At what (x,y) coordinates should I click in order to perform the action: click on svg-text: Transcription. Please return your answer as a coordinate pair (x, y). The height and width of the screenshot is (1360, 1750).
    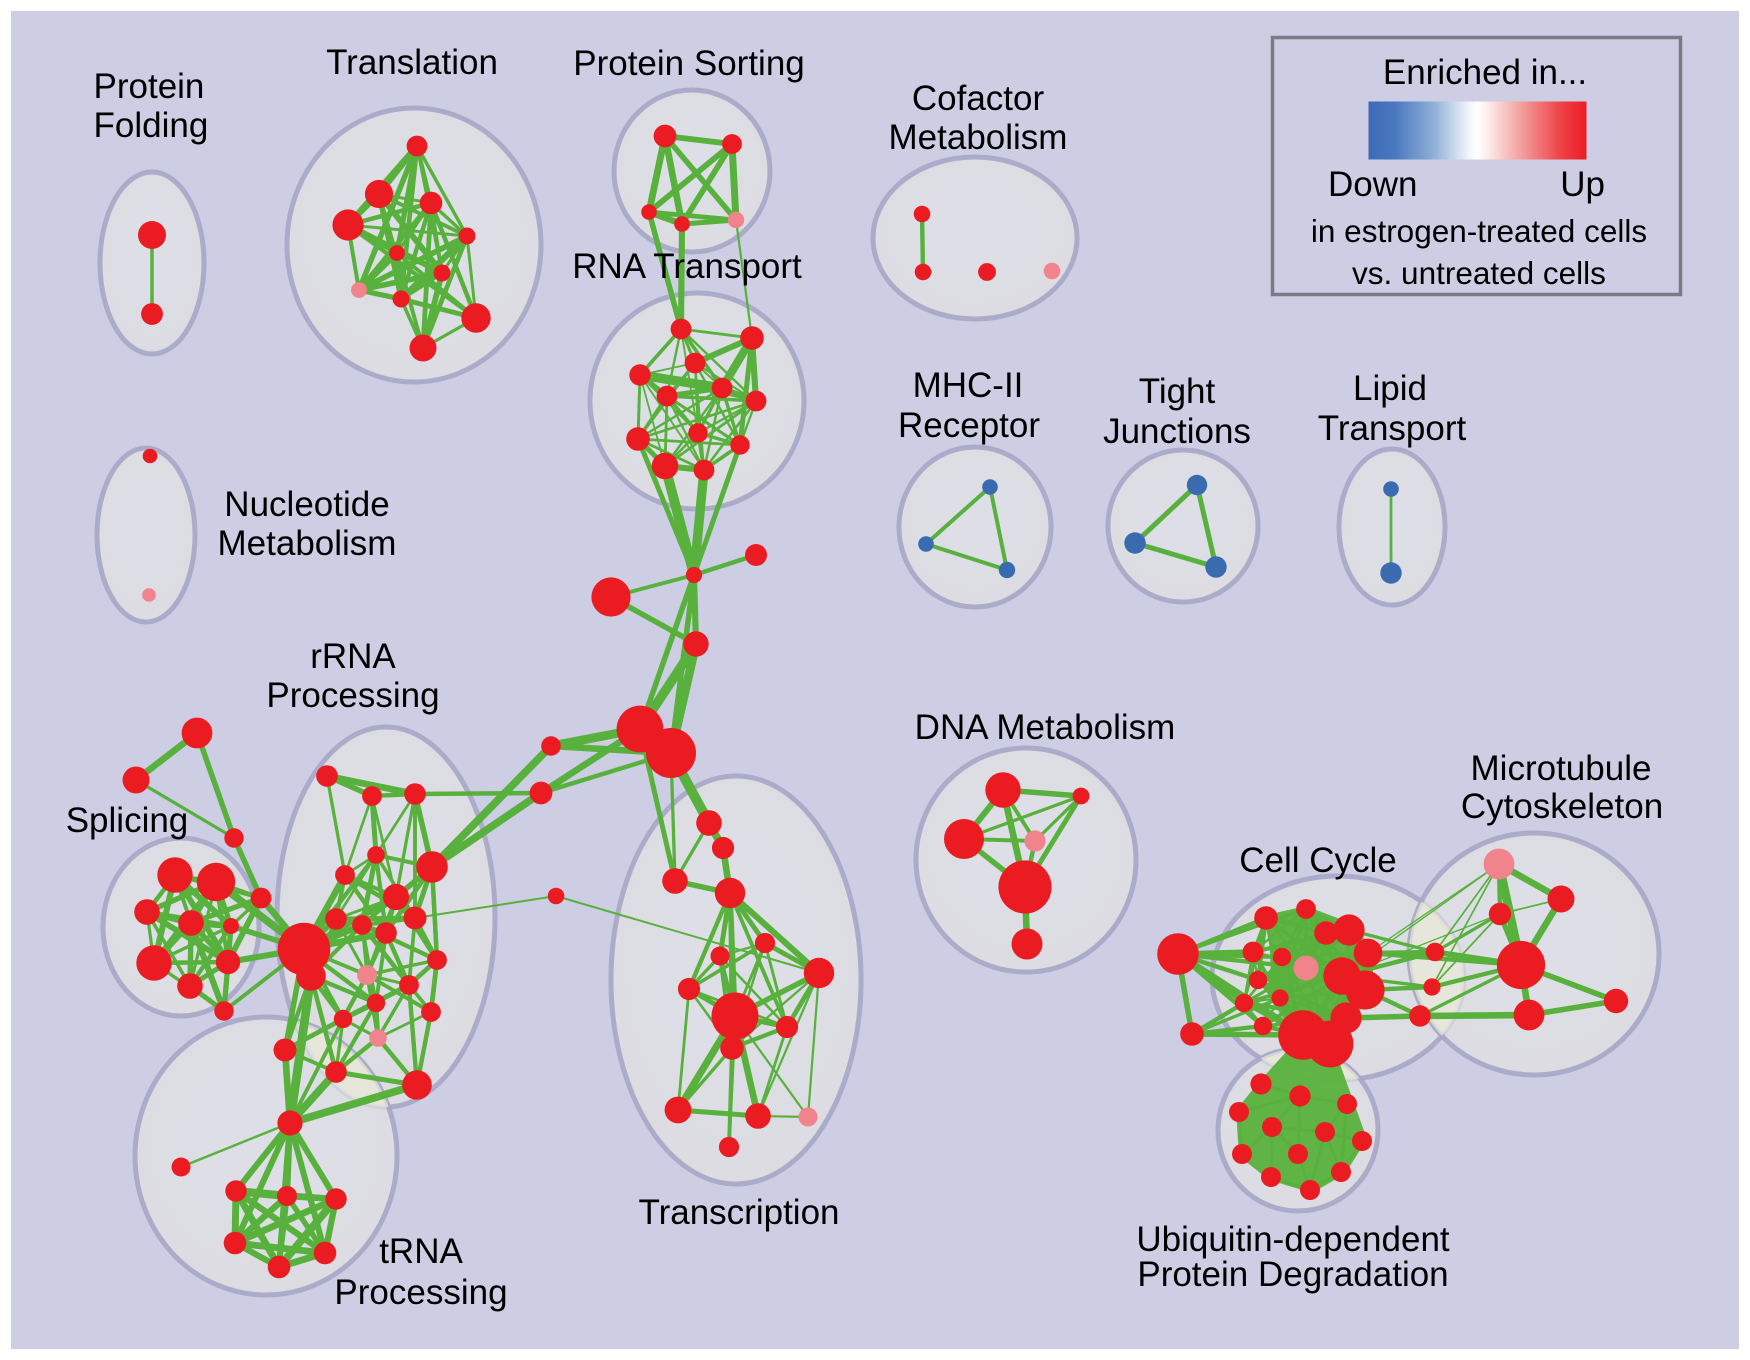
    Looking at the image, I should click on (739, 1212).